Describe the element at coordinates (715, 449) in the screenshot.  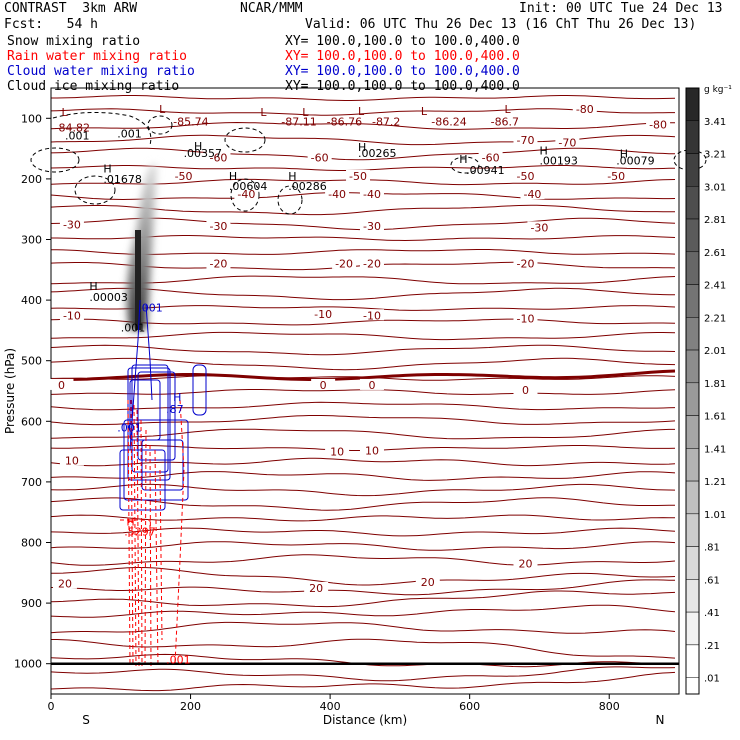
I see `colorbar-level-label: 1.41` at that location.